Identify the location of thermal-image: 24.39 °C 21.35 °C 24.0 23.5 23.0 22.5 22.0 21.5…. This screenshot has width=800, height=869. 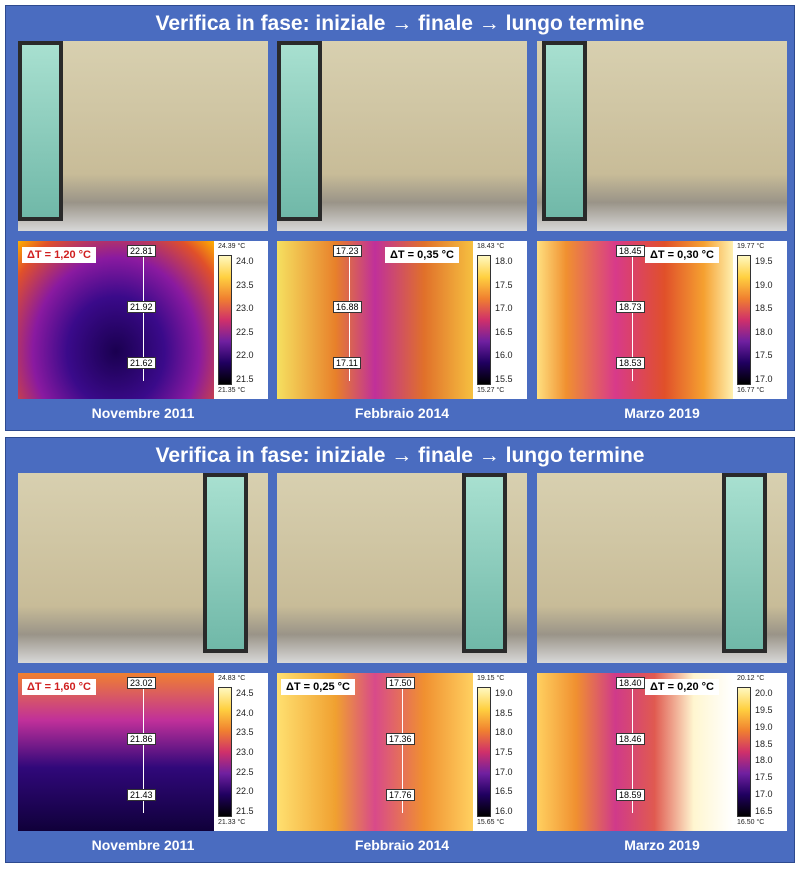
(143, 320).